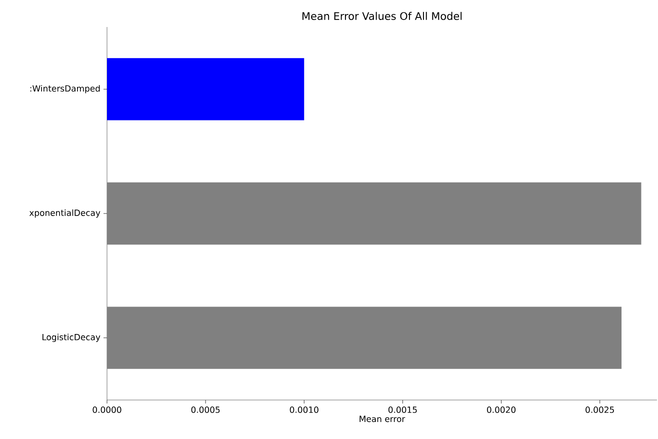  Describe the element at coordinates (71, 338) in the screenshot. I see `y-tick-label: LogisticDecay` at that location.